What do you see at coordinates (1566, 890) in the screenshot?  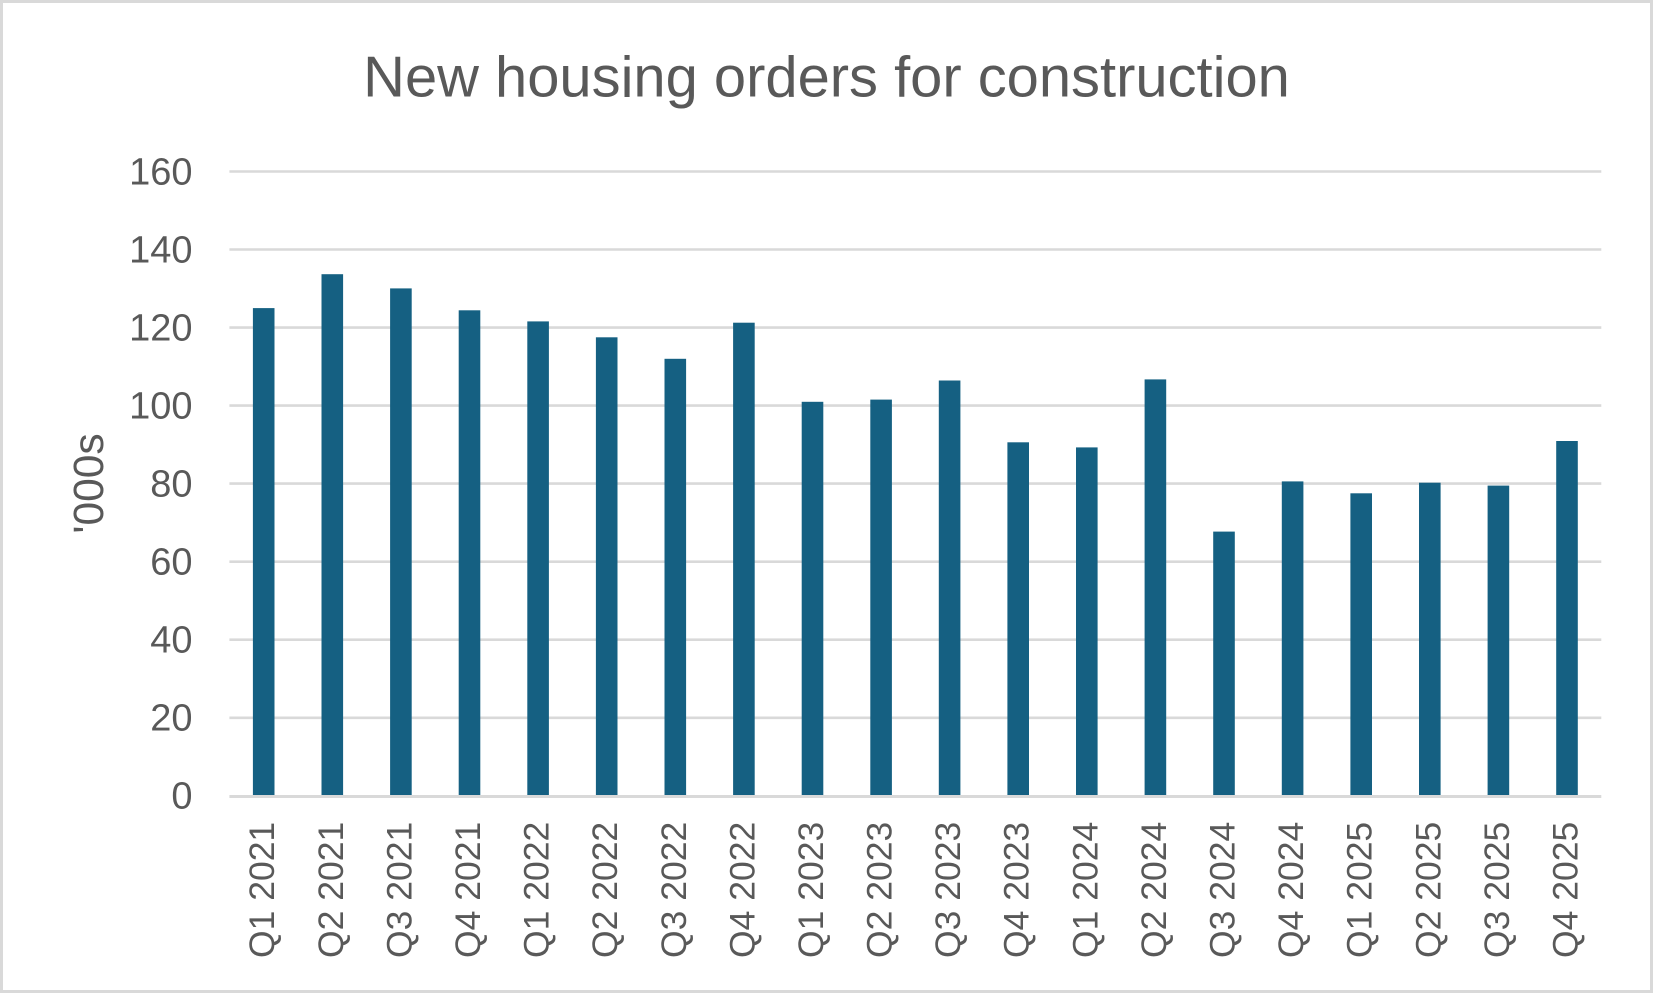 I see `svg-text: Q4 2025` at bounding box center [1566, 890].